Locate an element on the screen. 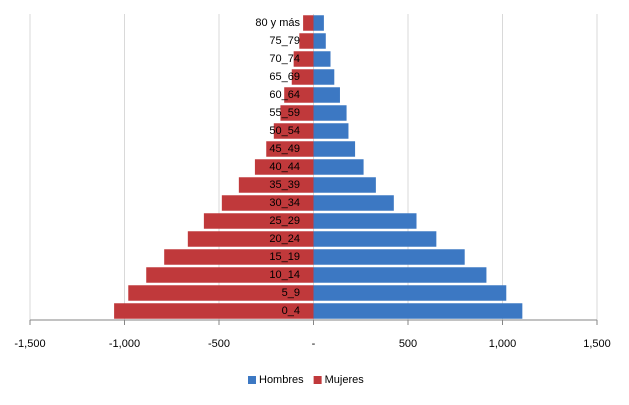  x-tick-label: 1,000 is located at coordinates (503, 344).